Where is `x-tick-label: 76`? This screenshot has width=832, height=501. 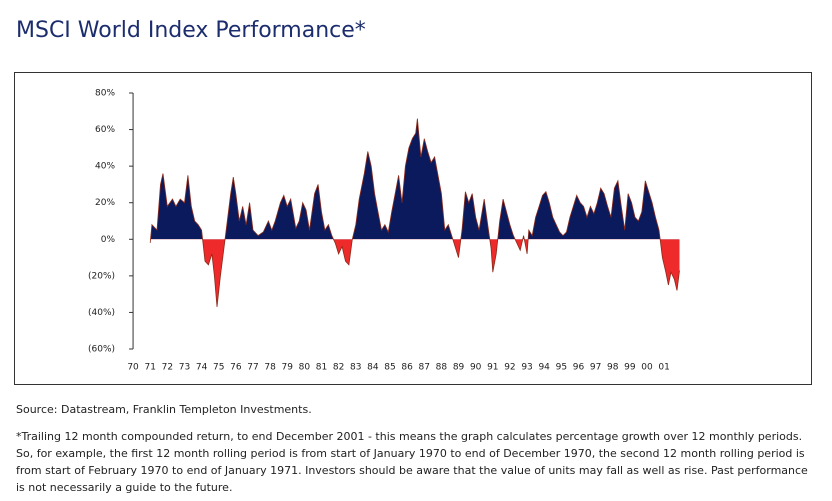
x-tick-label: 76 is located at coordinates (236, 368).